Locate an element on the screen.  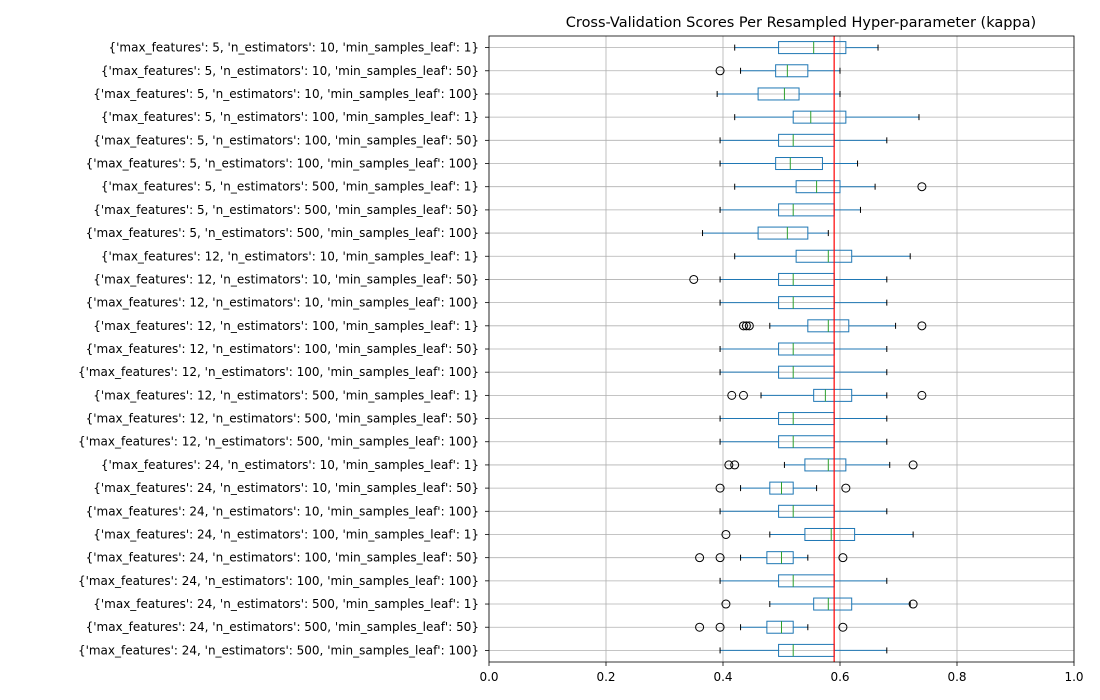
x-tick-label: 0.0 is located at coordinates (488, 677).